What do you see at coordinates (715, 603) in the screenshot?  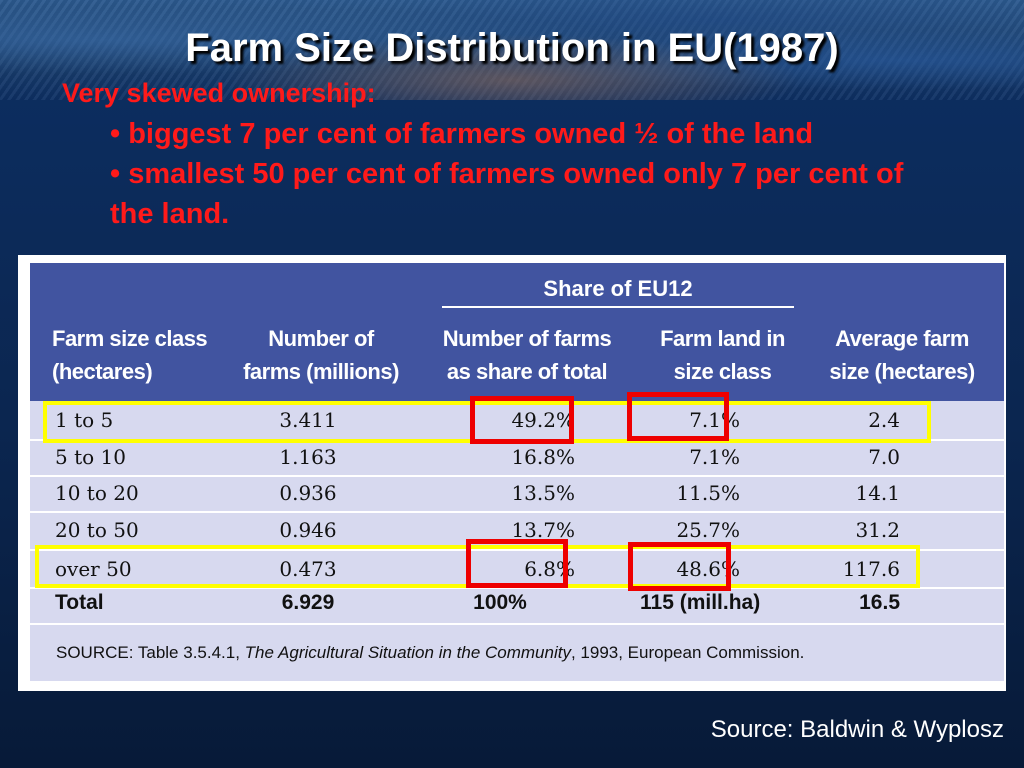 I see `total-cell: 115 (mill.ha)` at bounding box center [715, 603].